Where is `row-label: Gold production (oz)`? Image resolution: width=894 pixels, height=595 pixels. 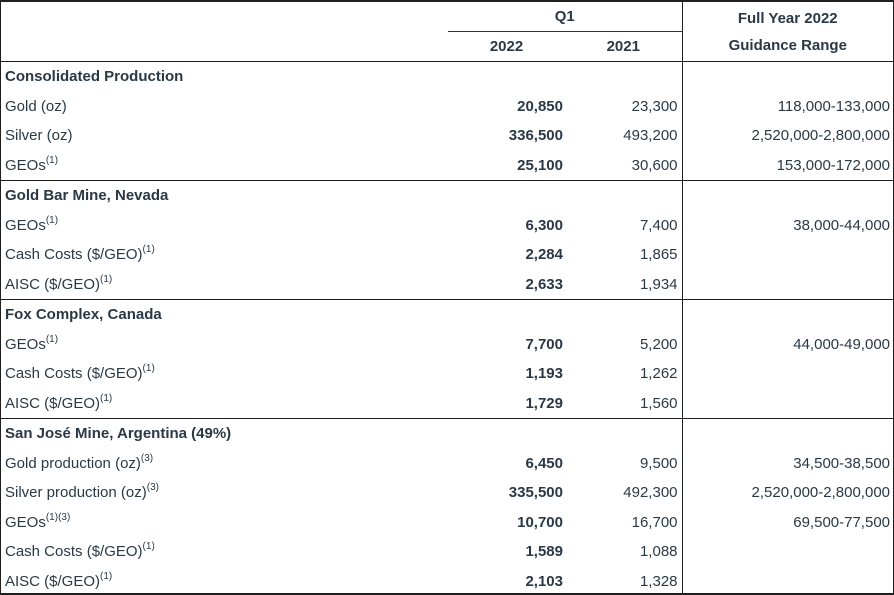
row-label: Gold production (oz) is located at coordinates (73, 463).